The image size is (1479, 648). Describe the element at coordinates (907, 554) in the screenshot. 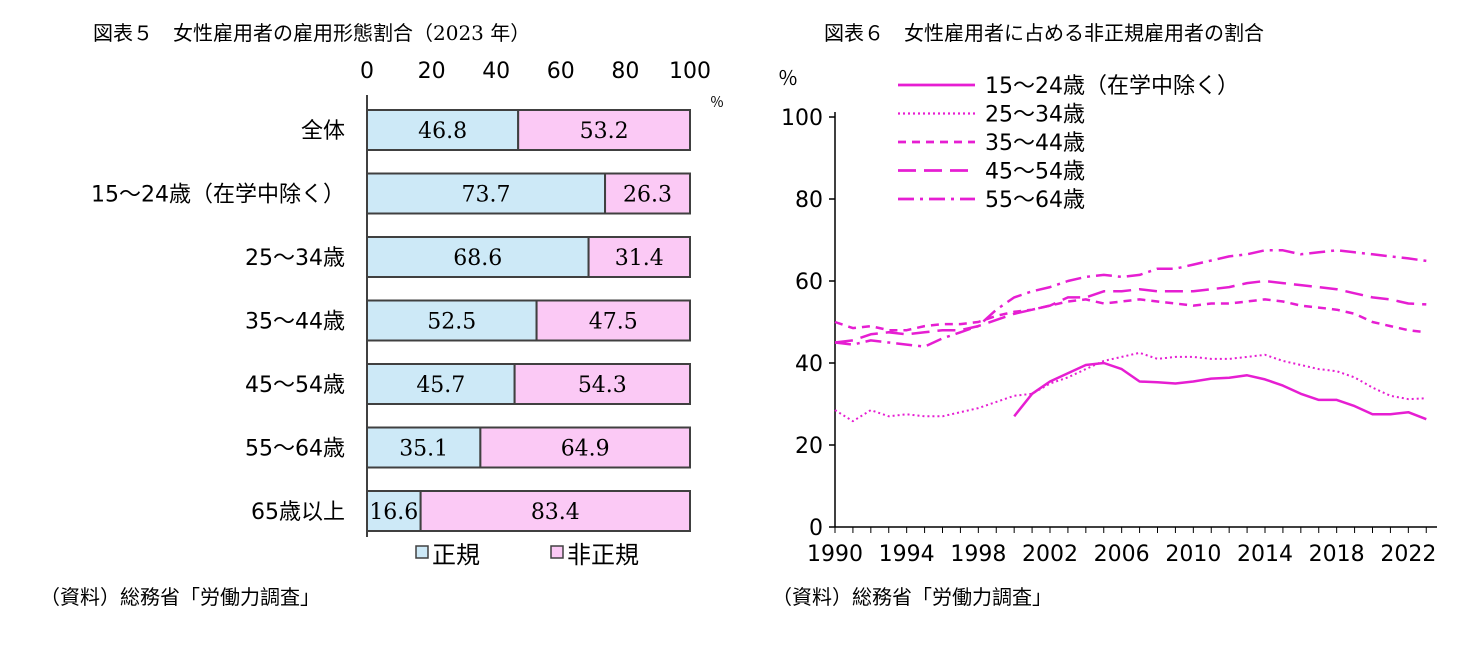

I see `x-tick-label: 1994` at that location.